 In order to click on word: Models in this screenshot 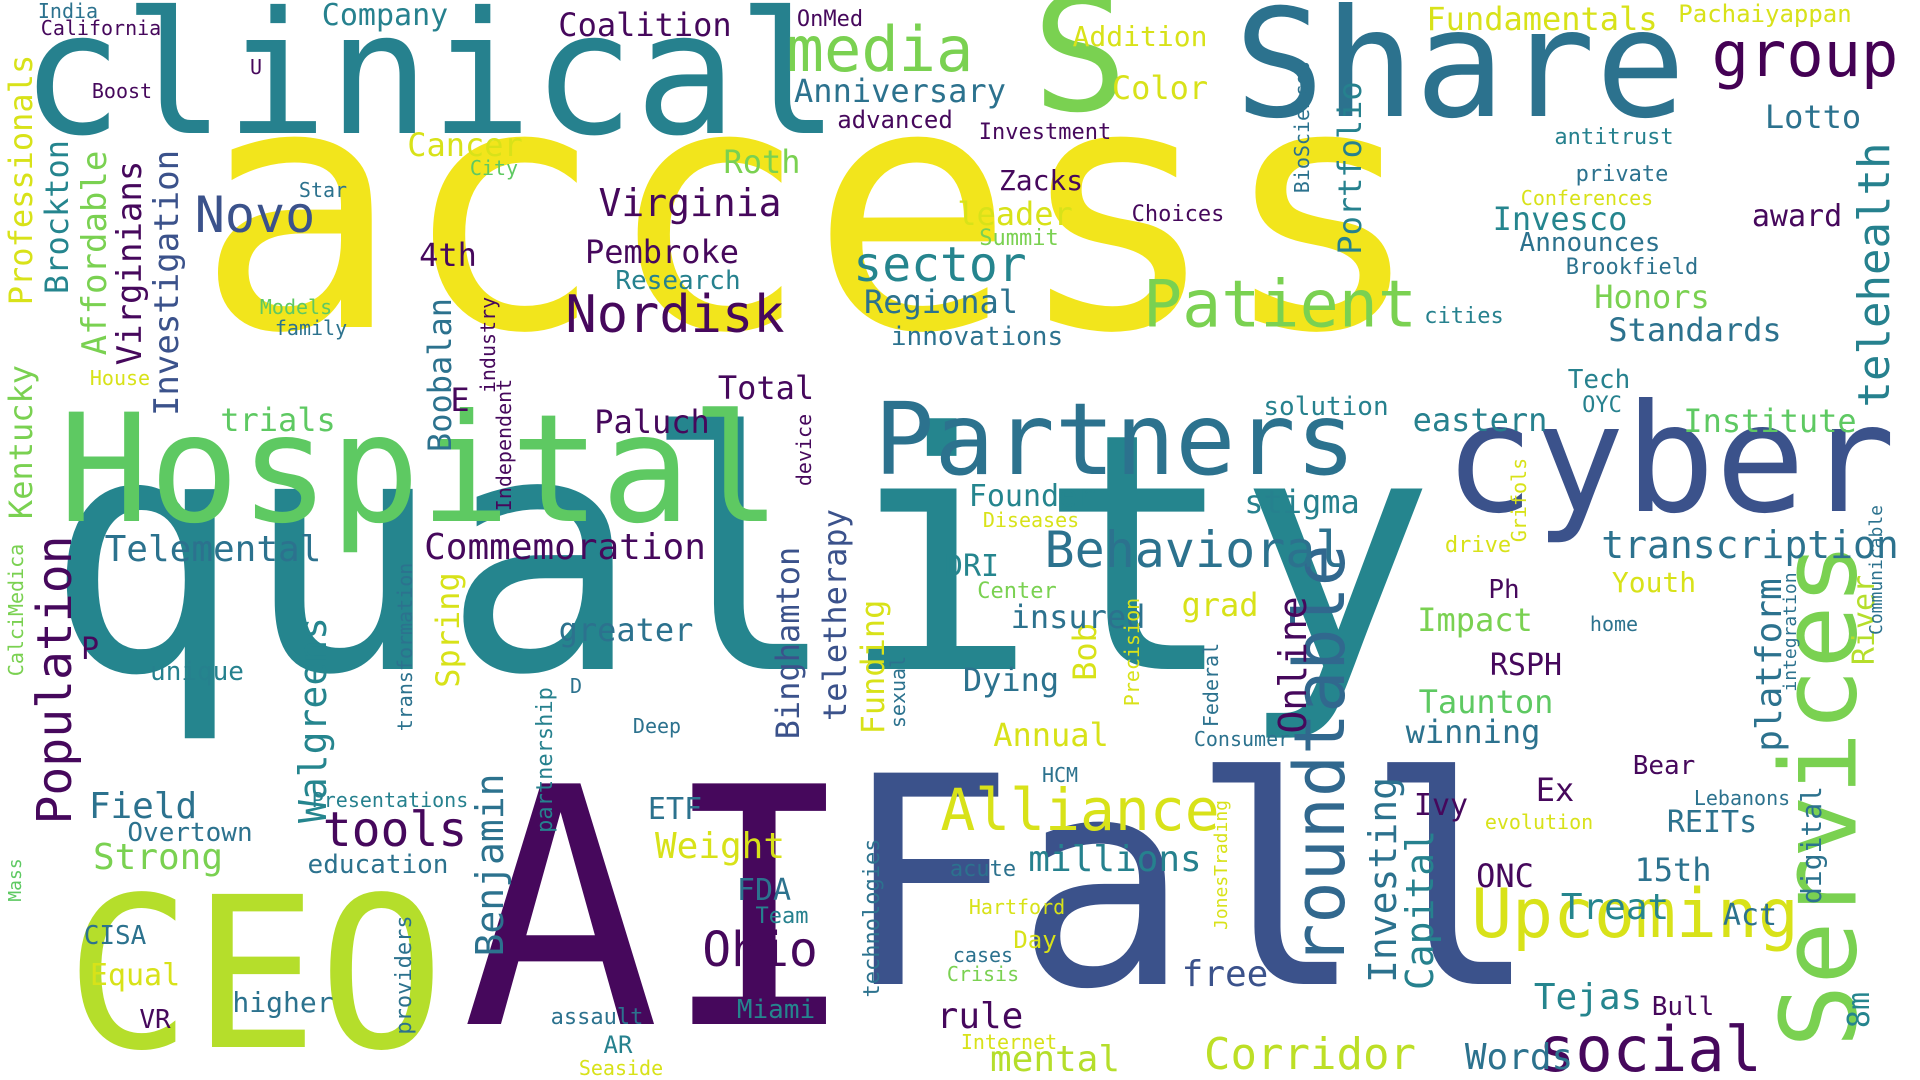, I will do `click(296, 307)`.